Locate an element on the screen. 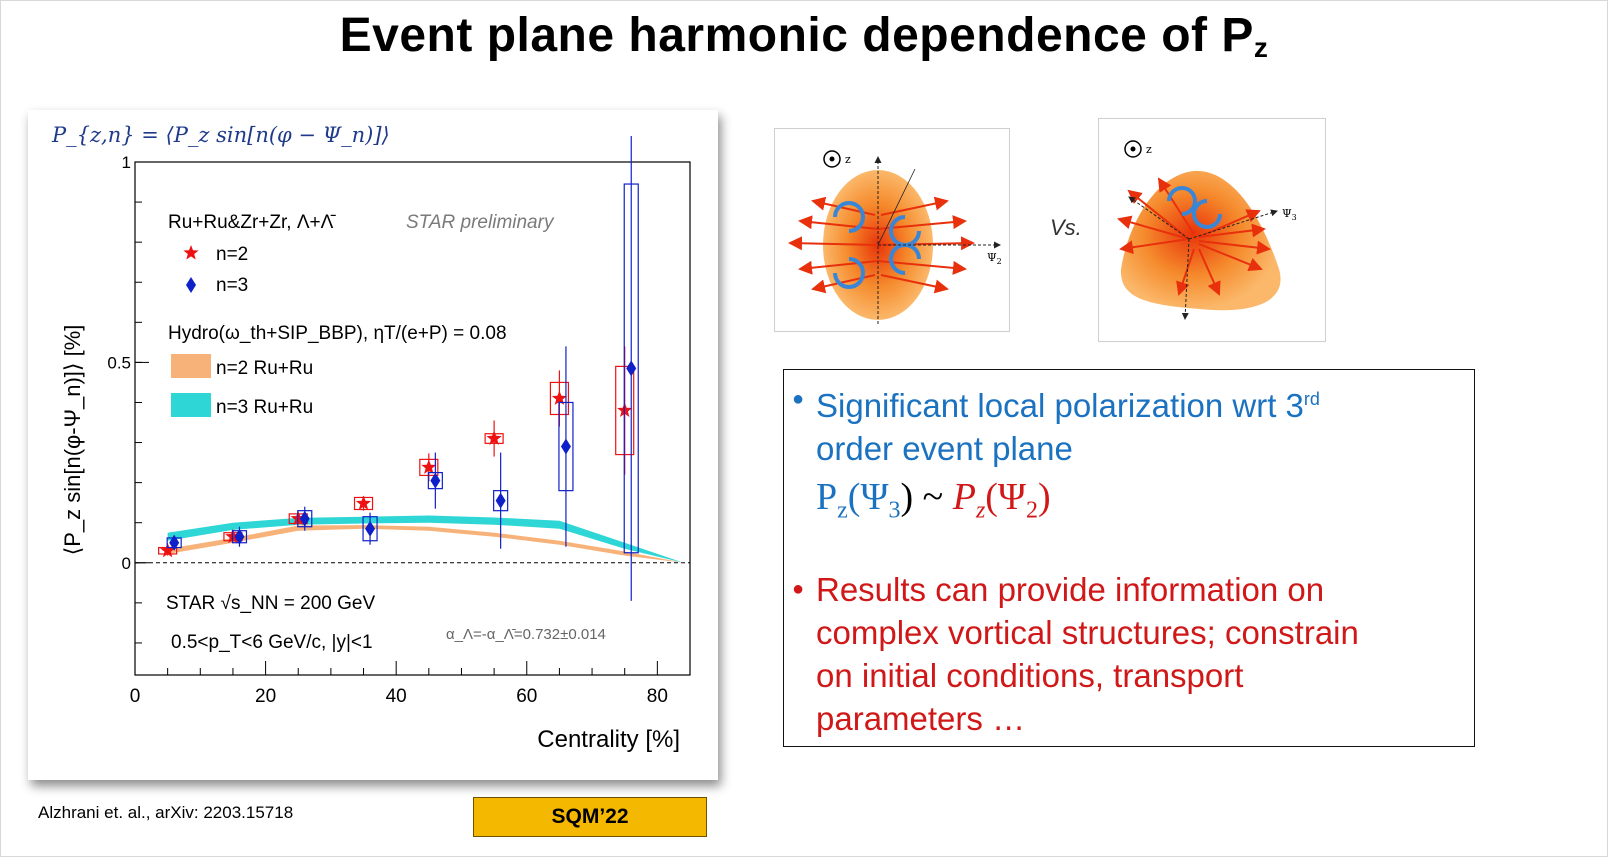 Image resolution: width=1608 pixels, height=857 pixels. title-subscript: z is located at coordinates (1261, 47).